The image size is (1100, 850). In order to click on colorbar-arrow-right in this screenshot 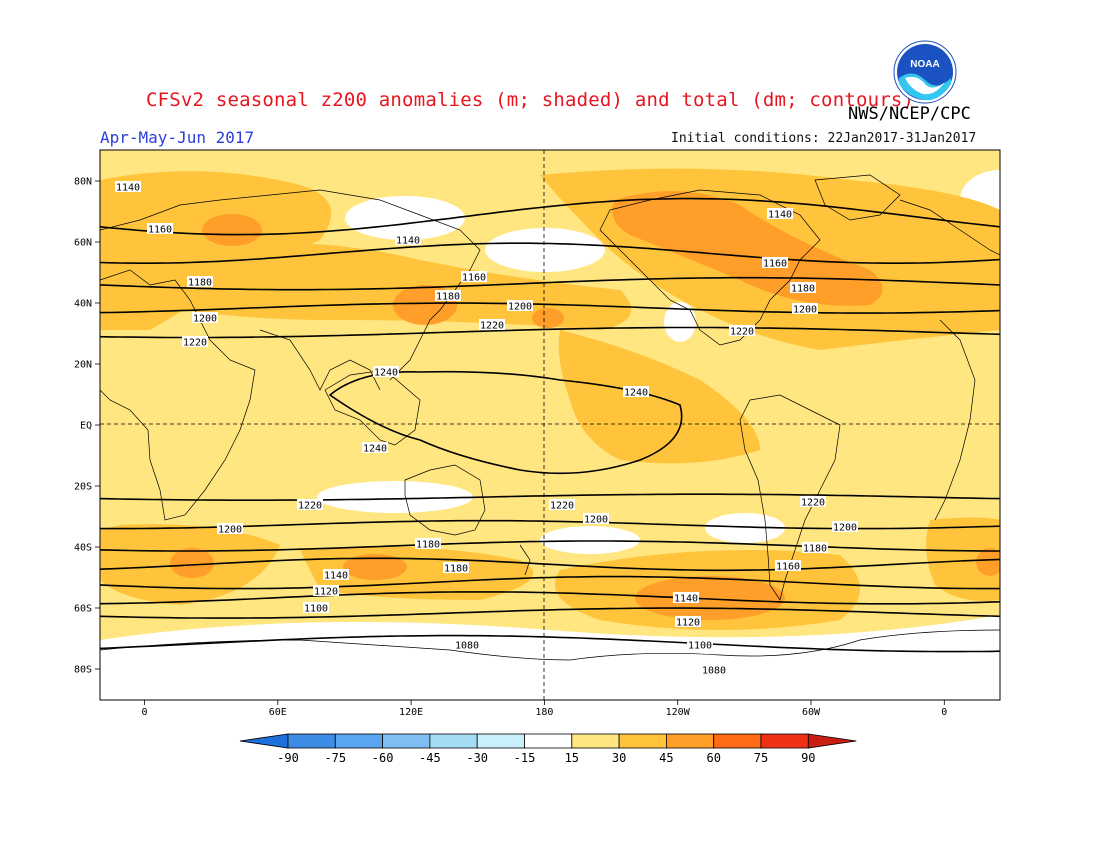, I will do `click(832, 741)`.